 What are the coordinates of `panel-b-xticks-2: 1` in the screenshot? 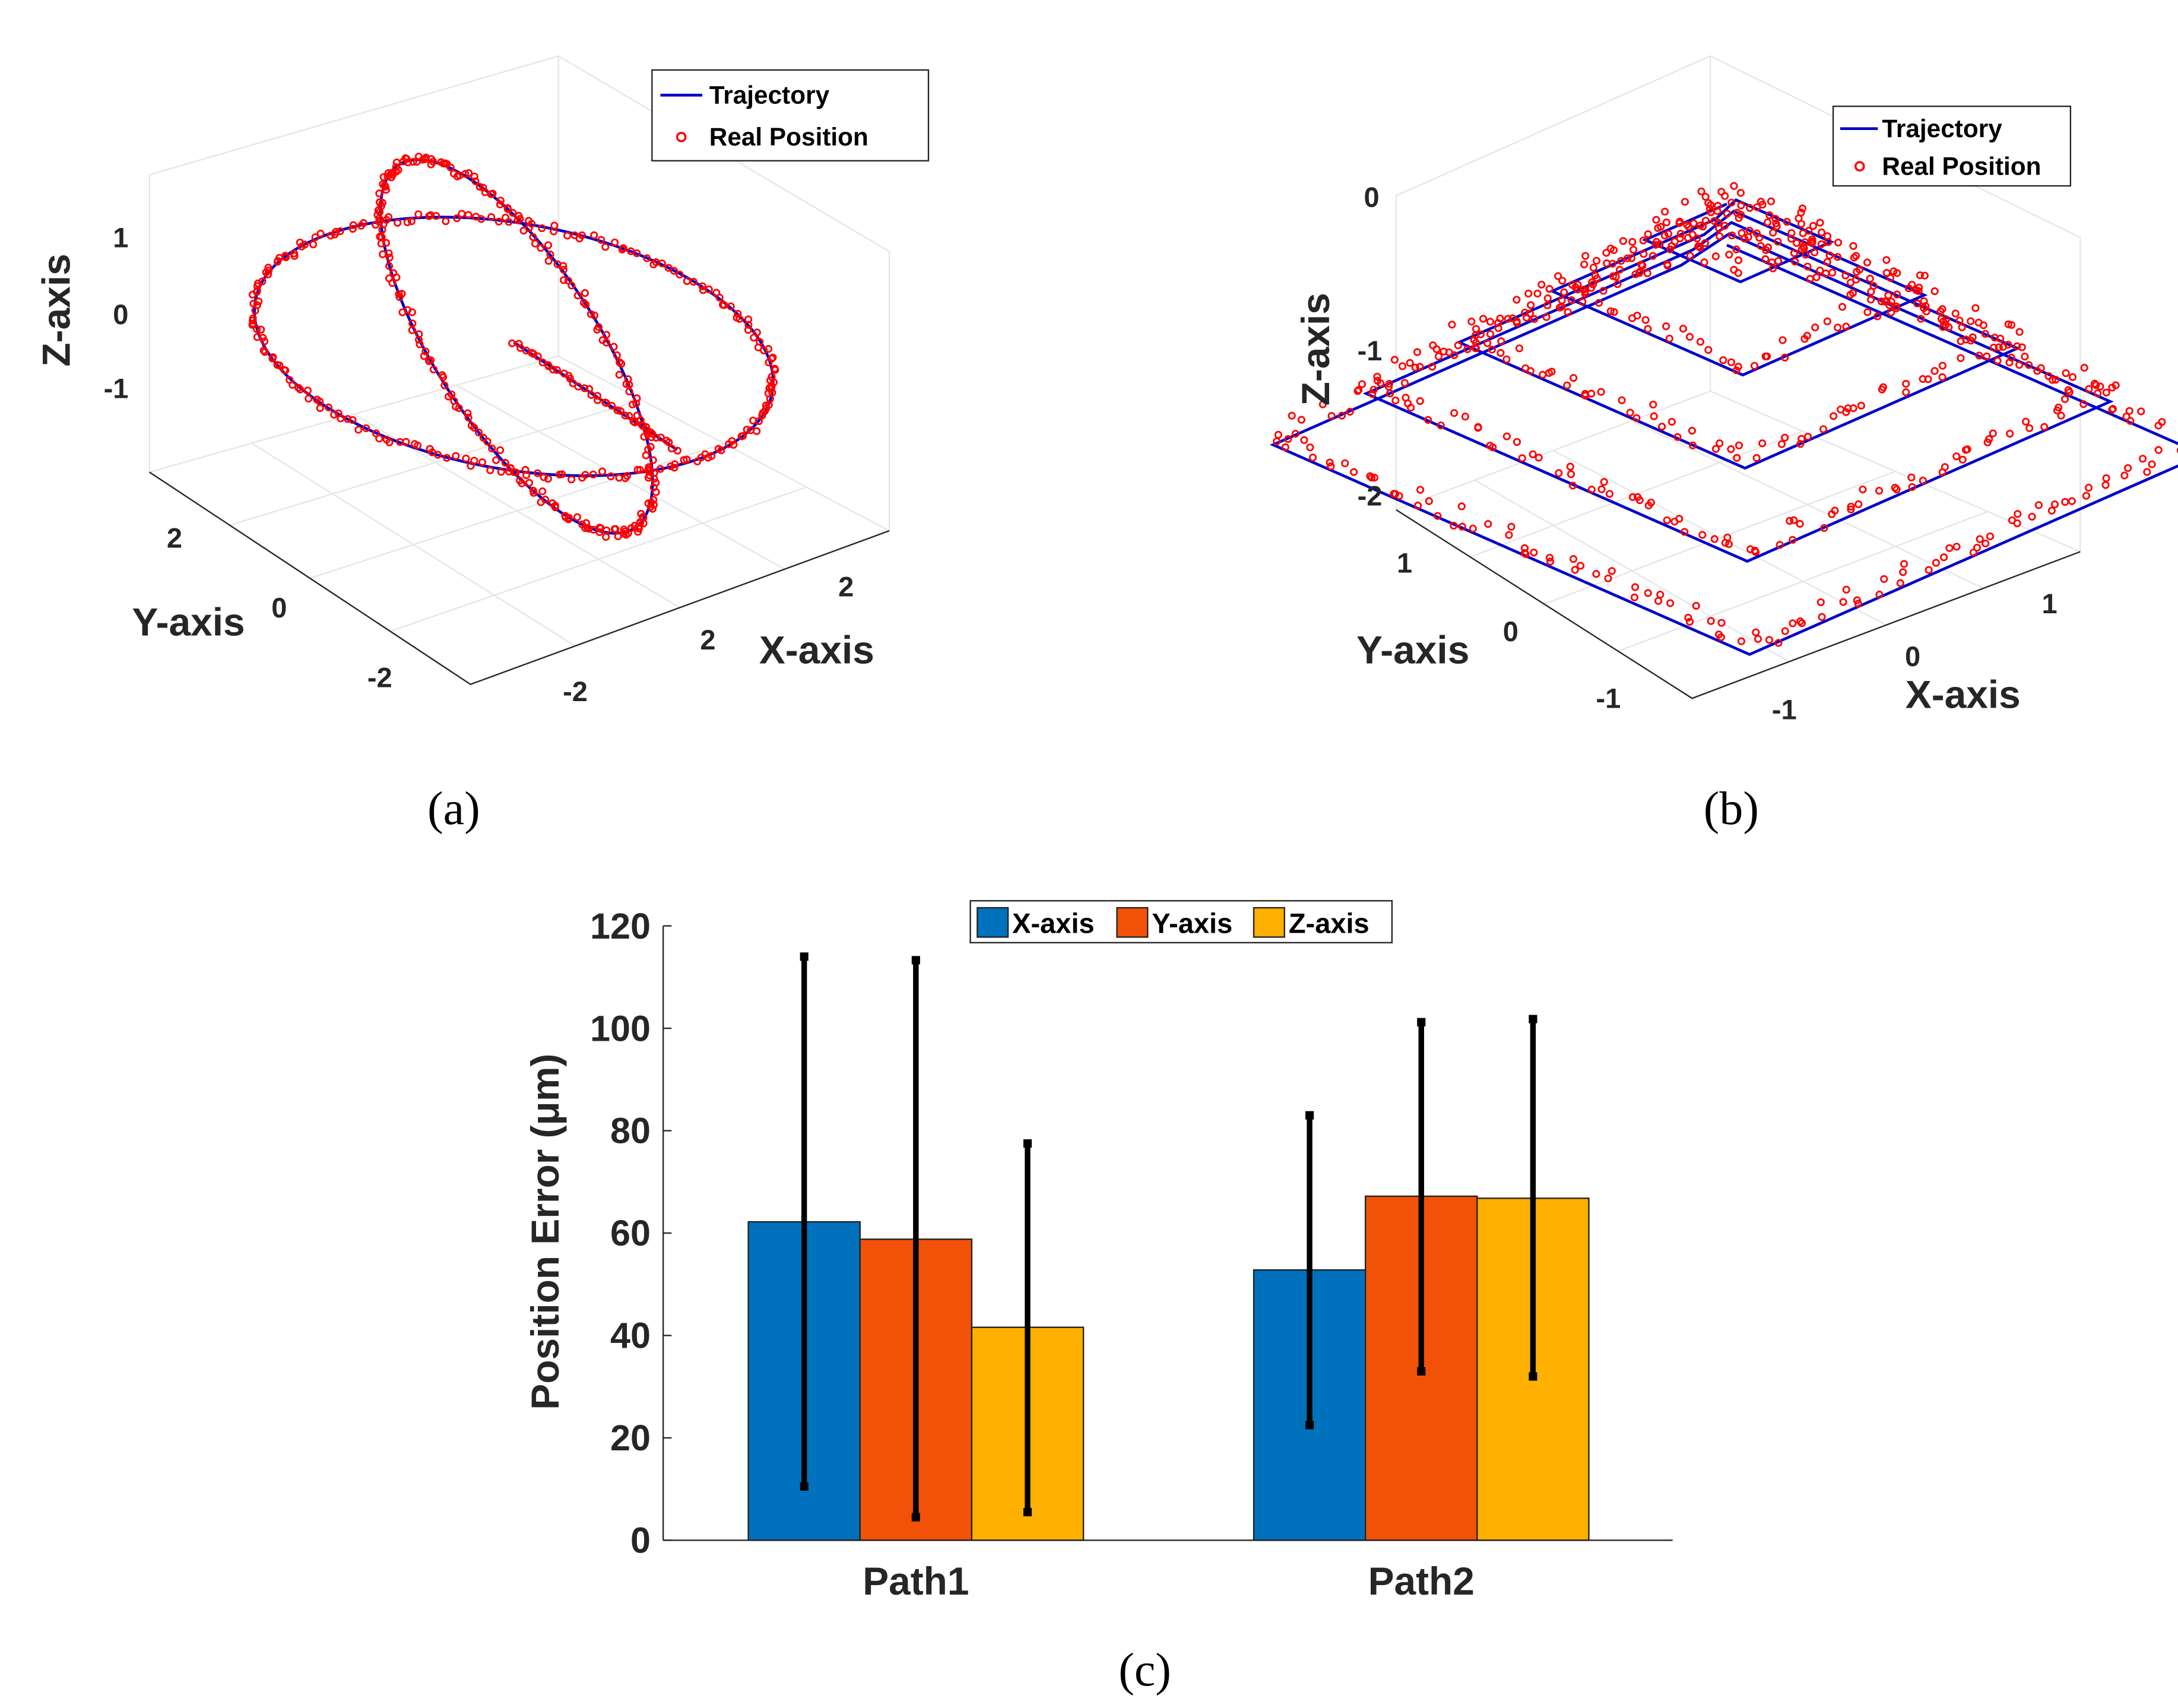 It's located at (2049, 603).